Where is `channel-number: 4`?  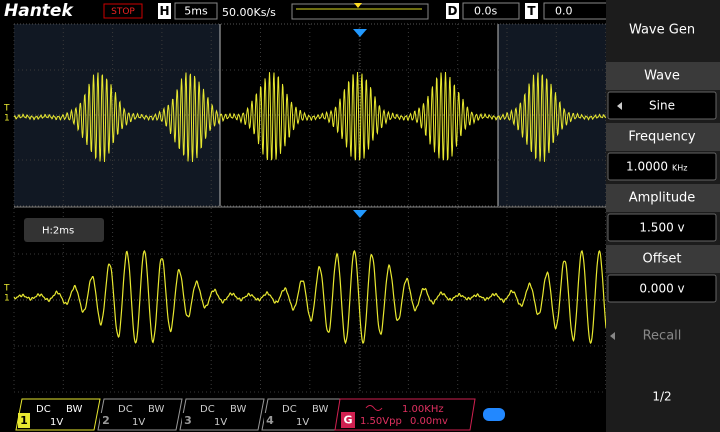
channel-number: 4 is located at coordinates (270, 420).